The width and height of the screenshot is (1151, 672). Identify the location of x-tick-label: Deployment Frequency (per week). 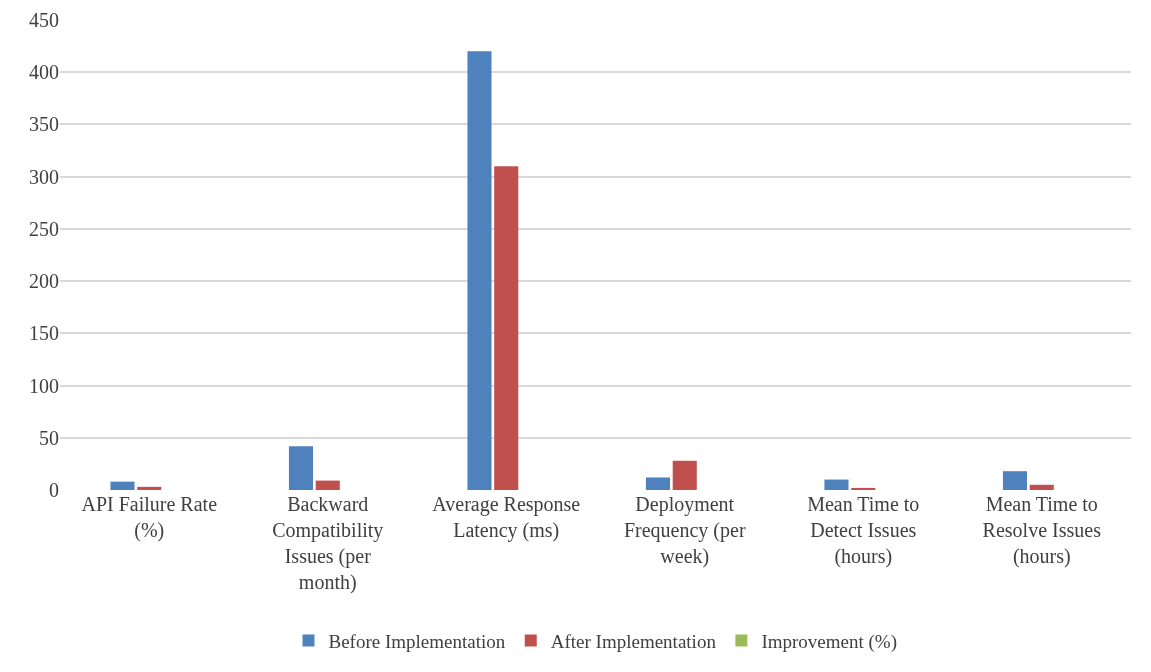
(684, 530).